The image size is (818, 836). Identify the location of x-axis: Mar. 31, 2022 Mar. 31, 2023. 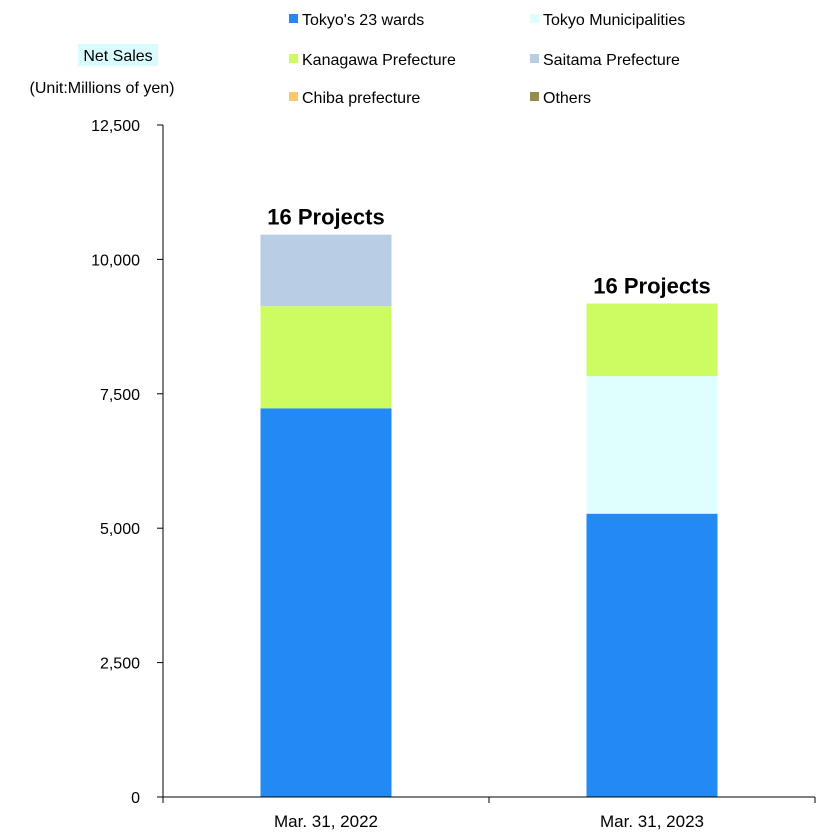
(489, 813).